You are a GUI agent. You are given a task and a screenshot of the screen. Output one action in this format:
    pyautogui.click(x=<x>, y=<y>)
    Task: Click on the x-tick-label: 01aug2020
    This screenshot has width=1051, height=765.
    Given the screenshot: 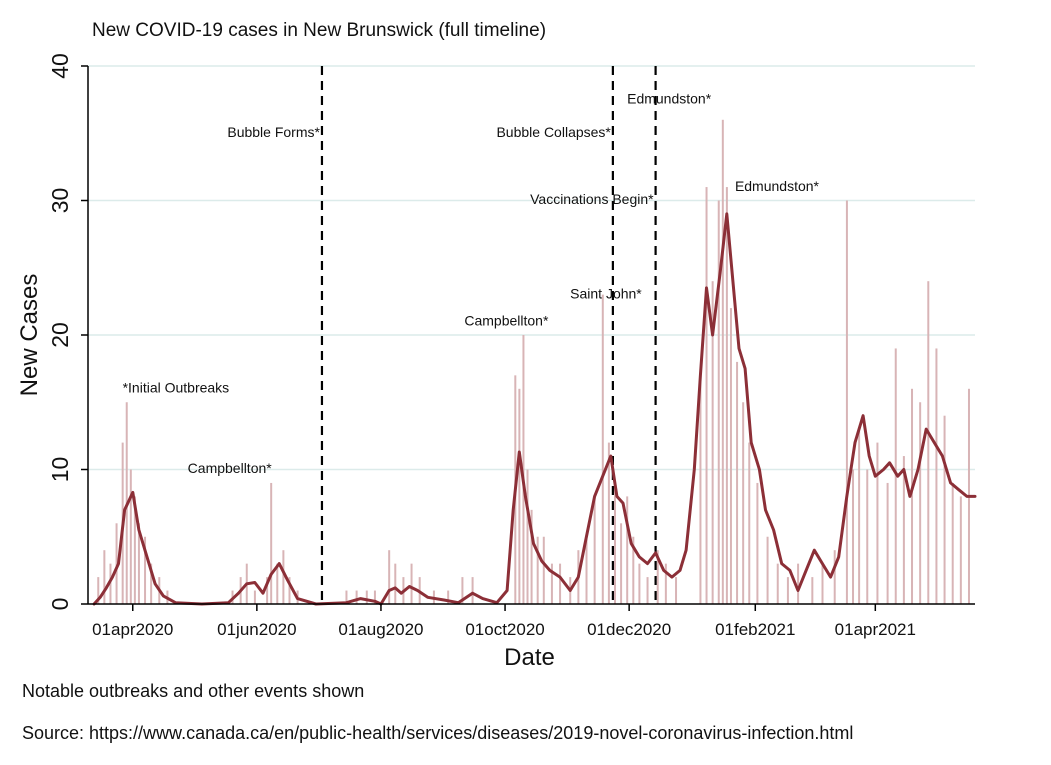 What is the action you would take?
    pyautogui.click(x=380, y=629)
    